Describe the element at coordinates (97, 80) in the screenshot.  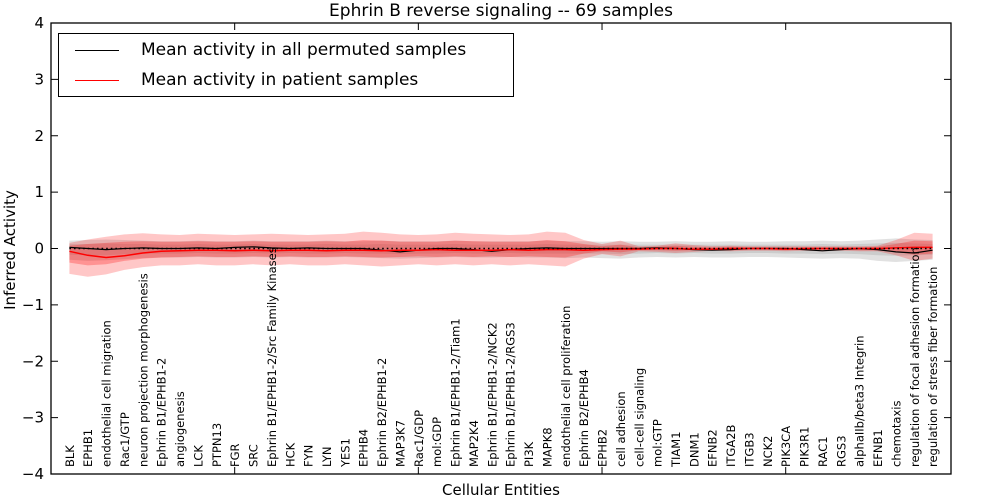
I see `patient-line-swatch` at that location.